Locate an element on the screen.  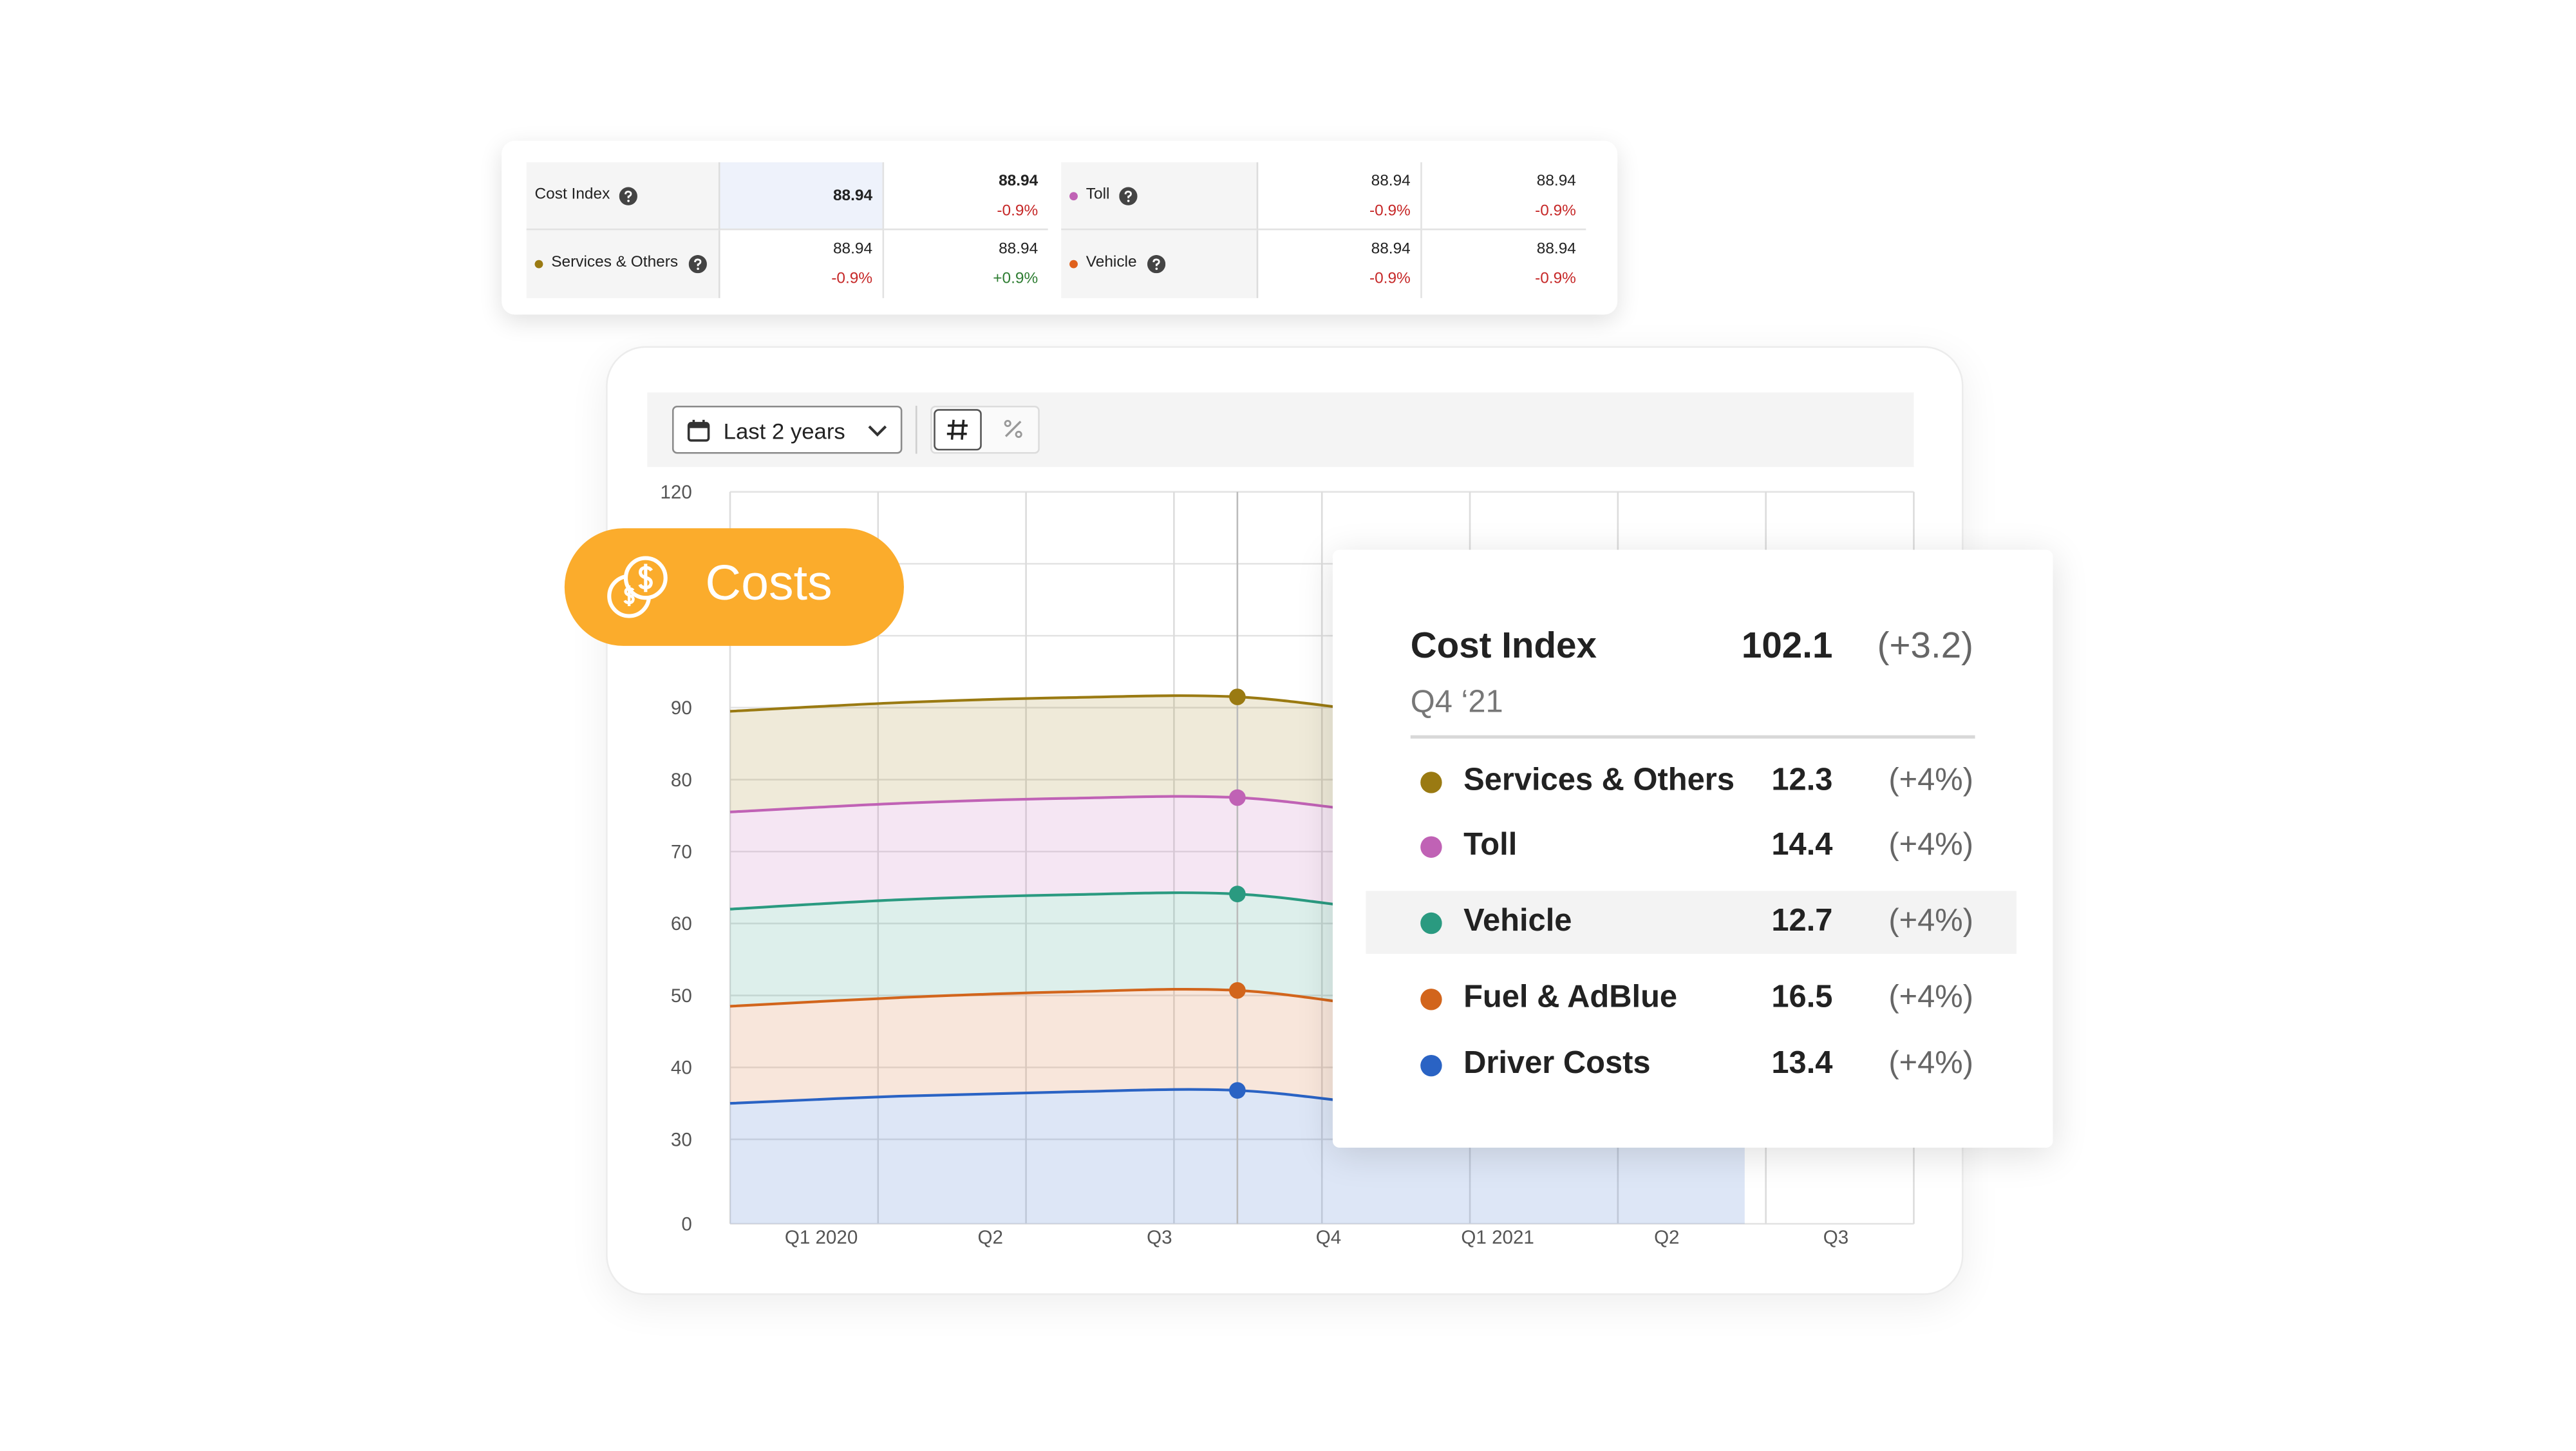
hash-glyph is located at coordinates (957, 429).